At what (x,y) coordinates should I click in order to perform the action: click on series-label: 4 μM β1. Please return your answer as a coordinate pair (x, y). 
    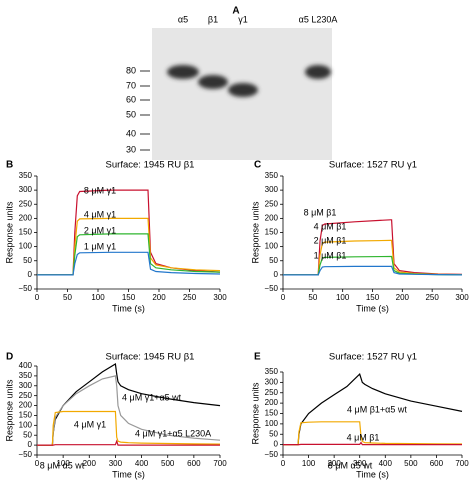
    Looking at the image, I should click on (330, 226).